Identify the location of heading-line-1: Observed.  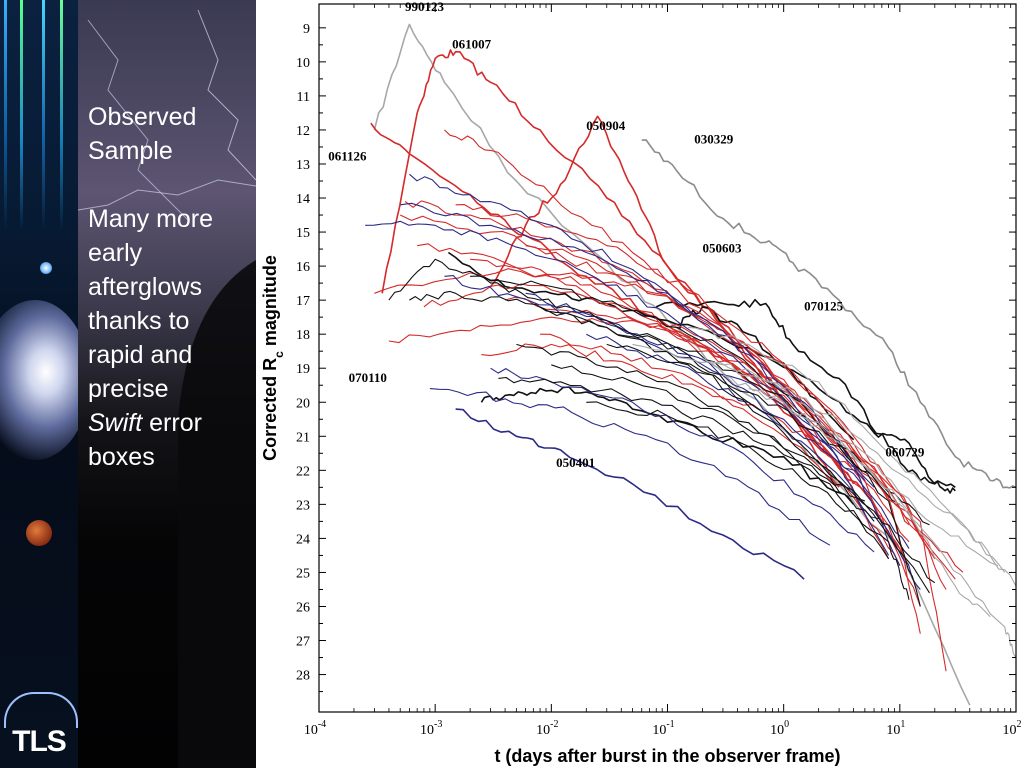
(142, 117).